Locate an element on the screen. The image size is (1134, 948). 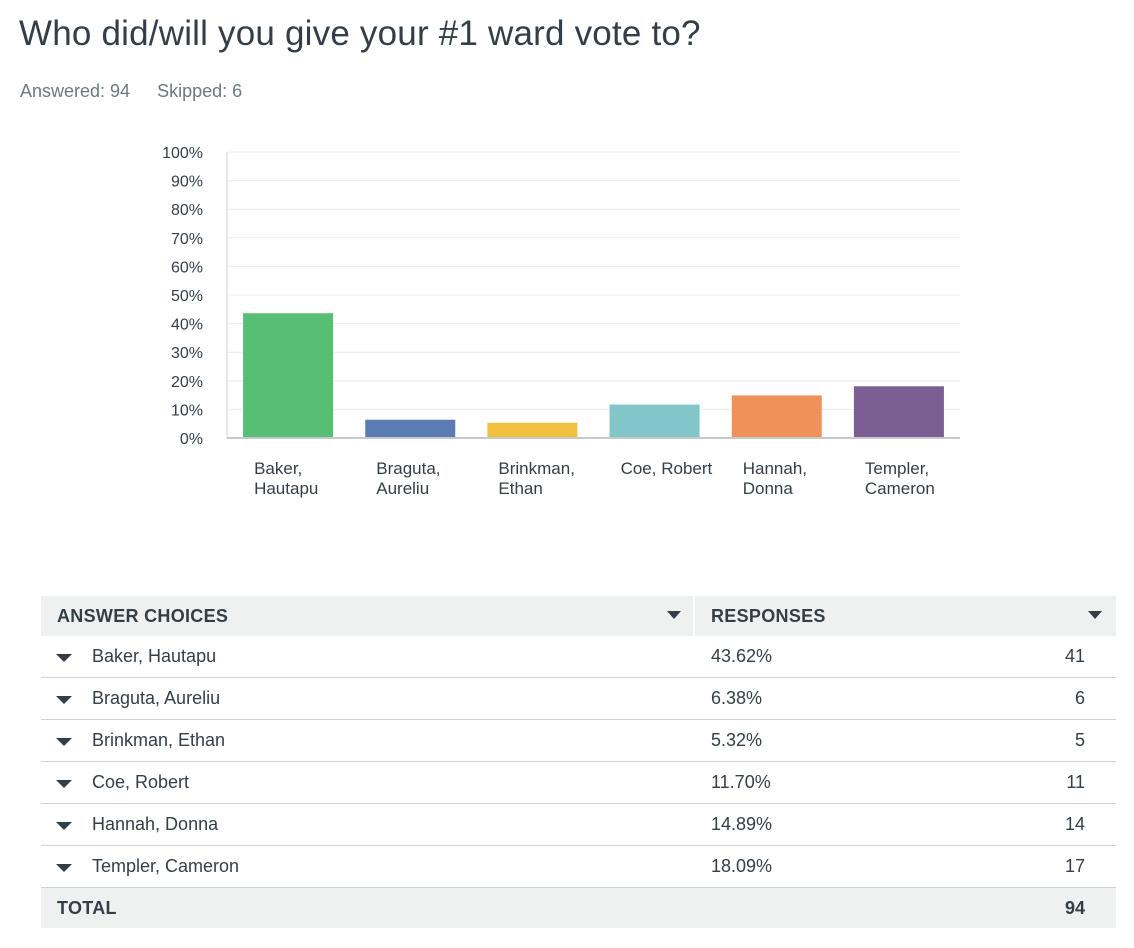
answer-choice: Baker, Hautapu is located at coordinates (369, 656).